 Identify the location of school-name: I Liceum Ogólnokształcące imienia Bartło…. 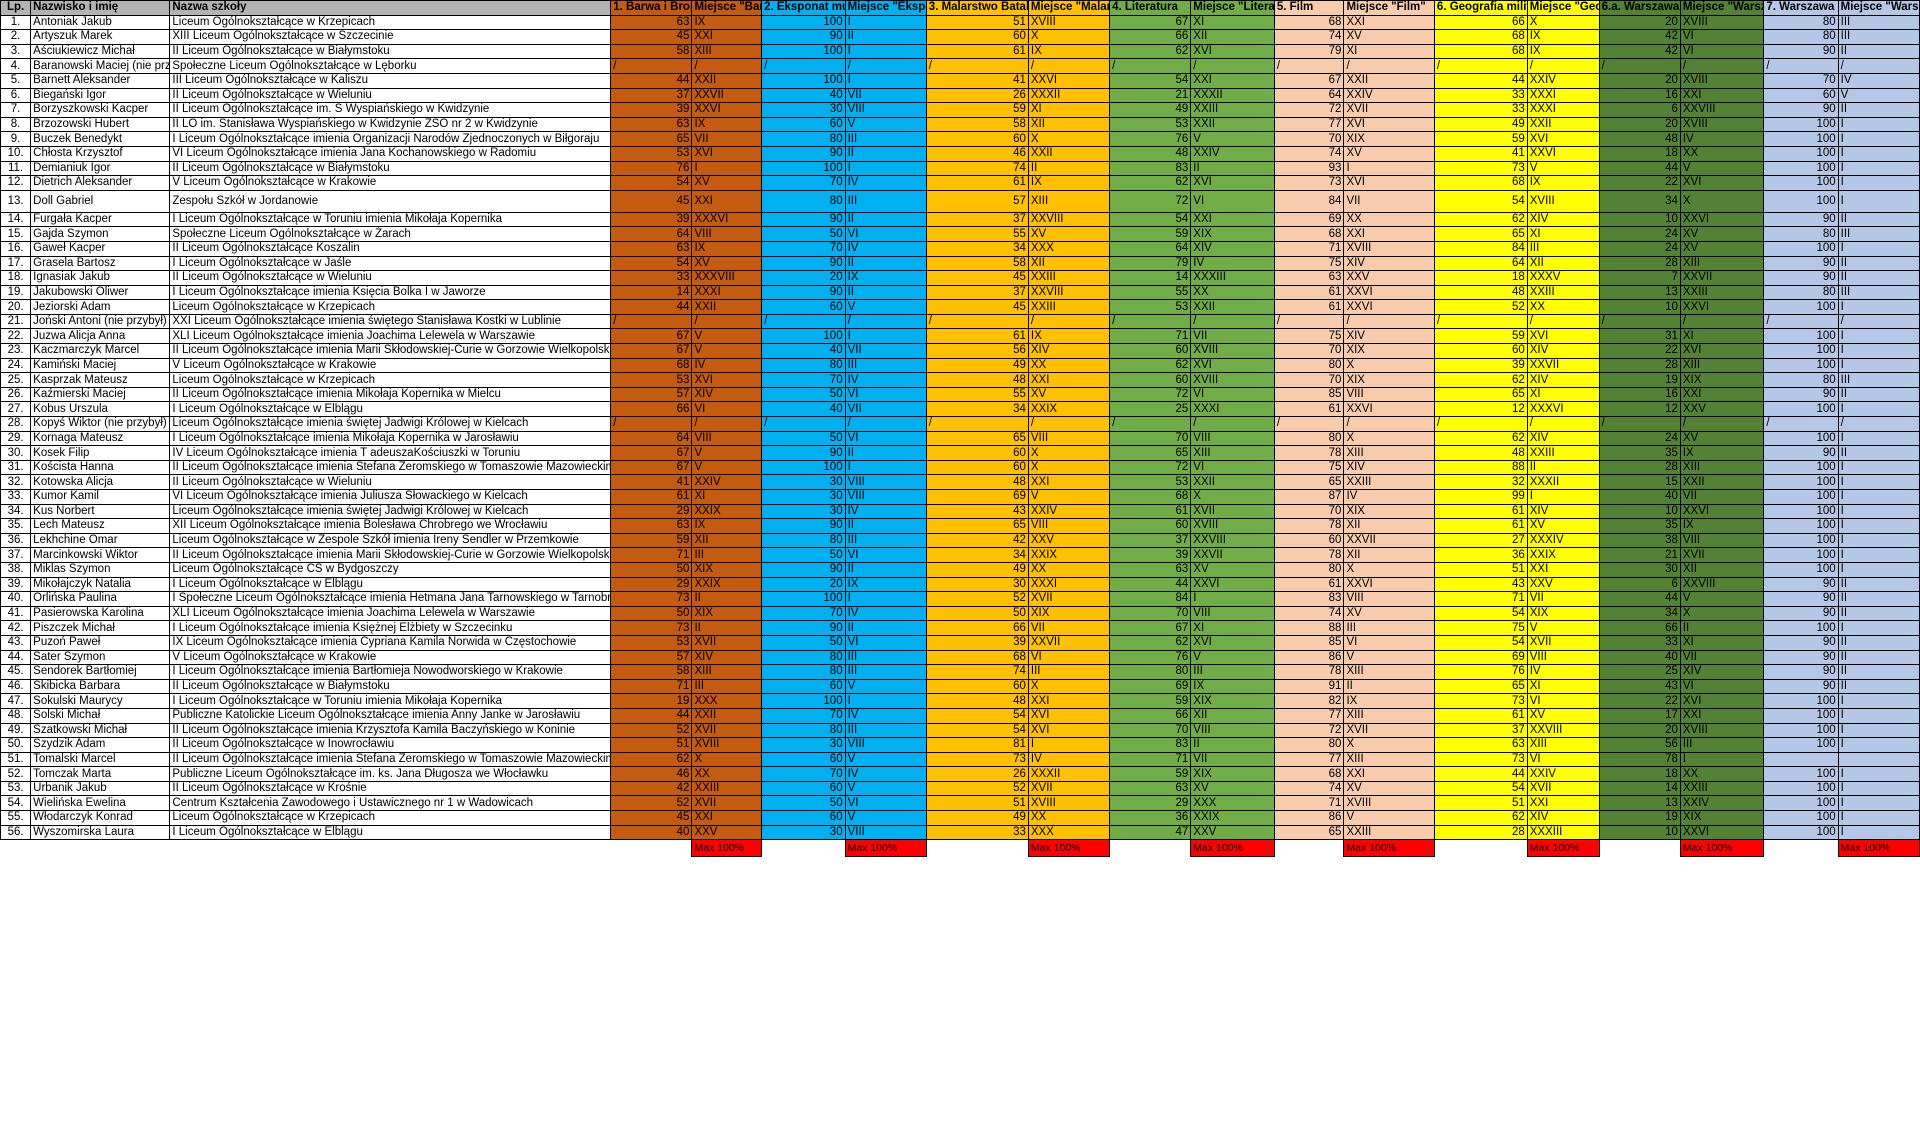
(390, 672).